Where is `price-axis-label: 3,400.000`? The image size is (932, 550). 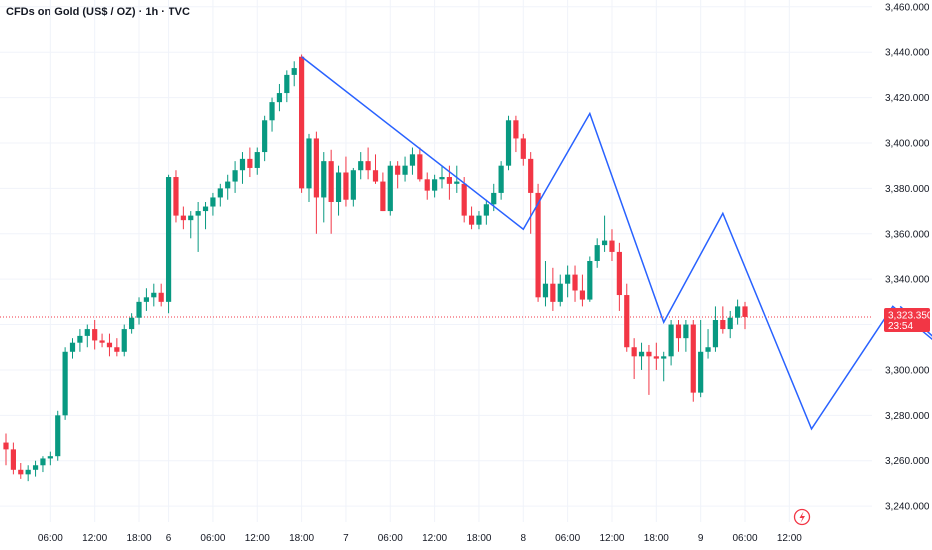 price-axis-label: 3,400.000 is located at coordinates (907, 143).